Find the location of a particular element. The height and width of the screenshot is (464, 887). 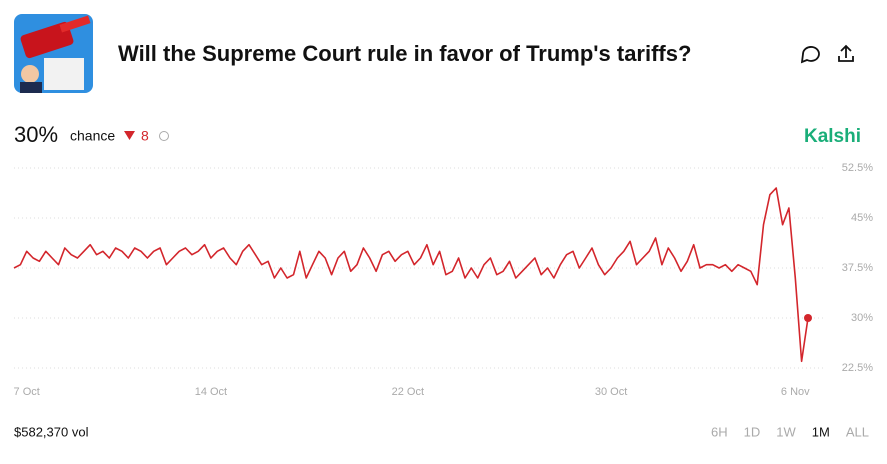

brand: Kalshi is located at coordinates (832, 136).